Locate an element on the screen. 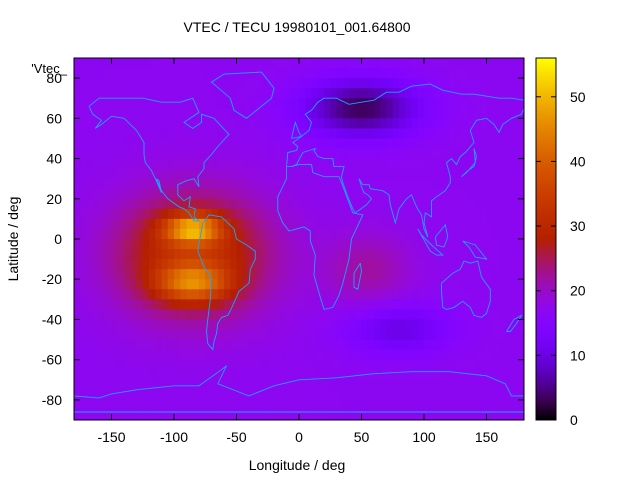 The height and width of the screenshot is (480, 640). colorbar-tick-label: 10 is located at coordinates (578, 355).